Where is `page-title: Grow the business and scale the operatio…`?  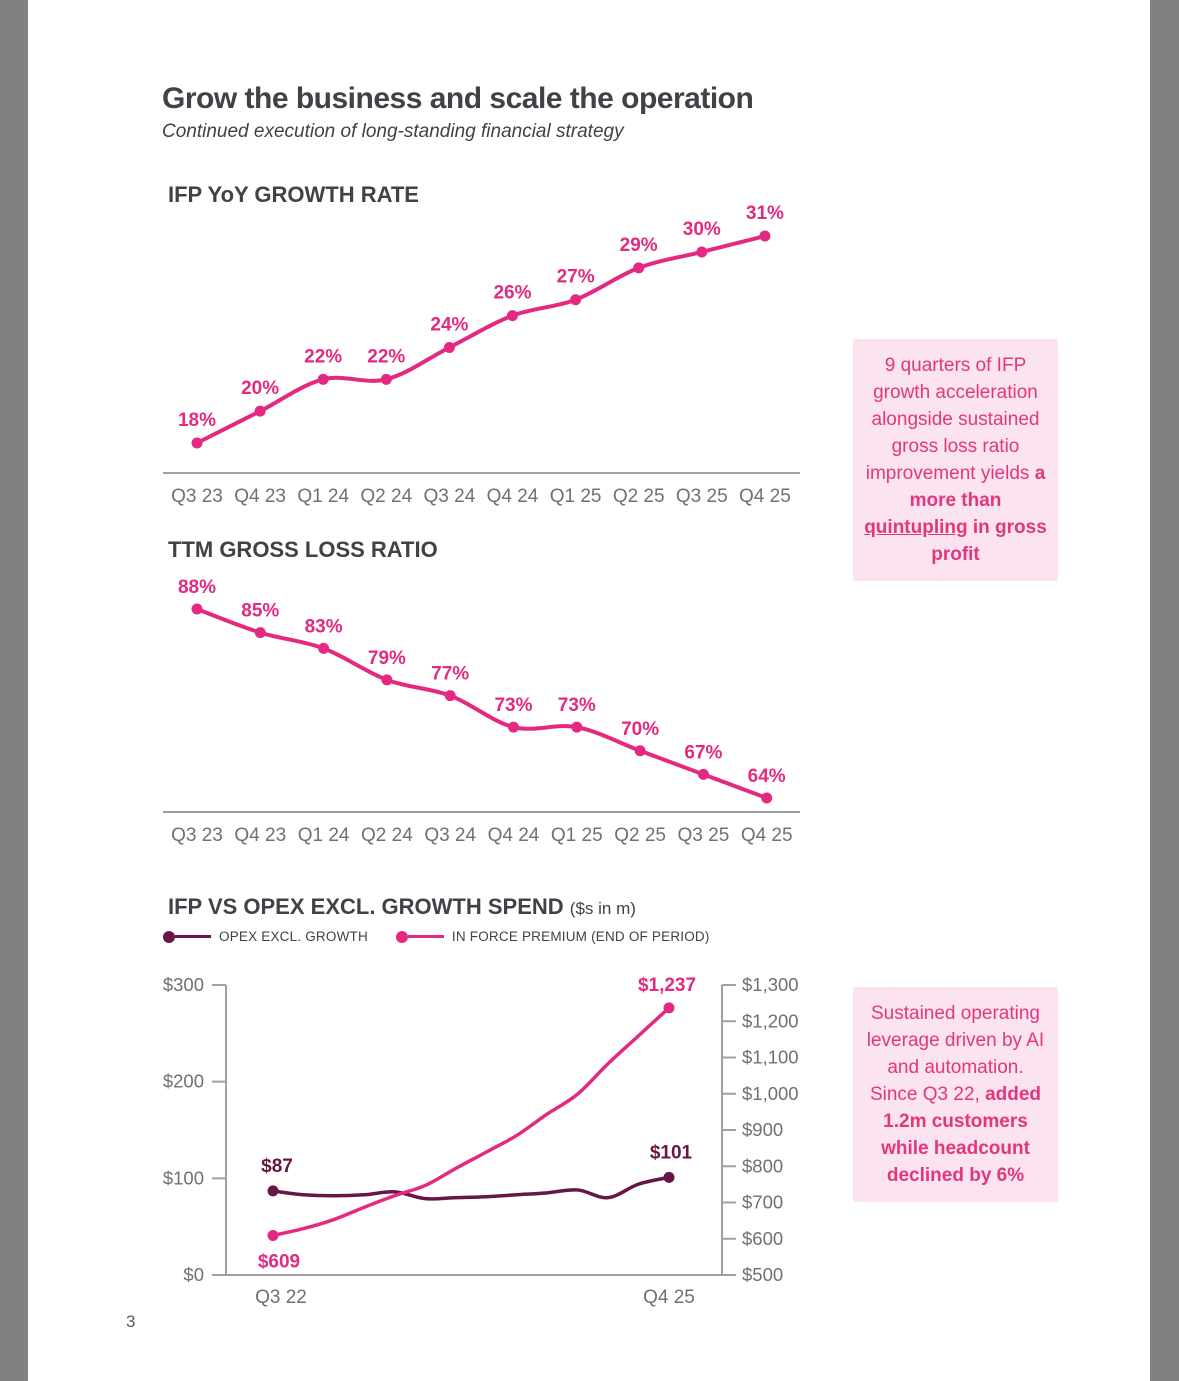 page-title: Grow the business and scale the operatio… is located at coordinates (458, 98).